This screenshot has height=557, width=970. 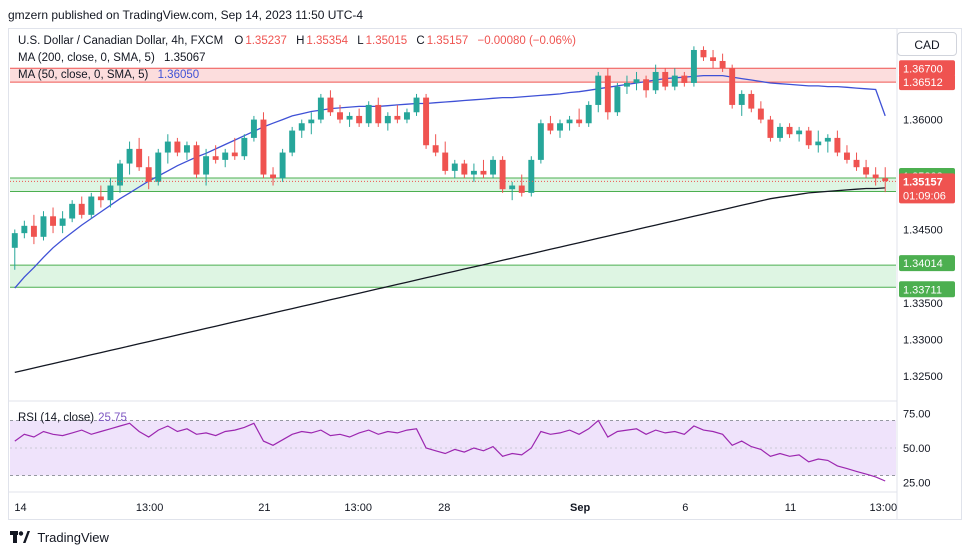 I want to click on candle-78-body, so click(x=760, y=114).